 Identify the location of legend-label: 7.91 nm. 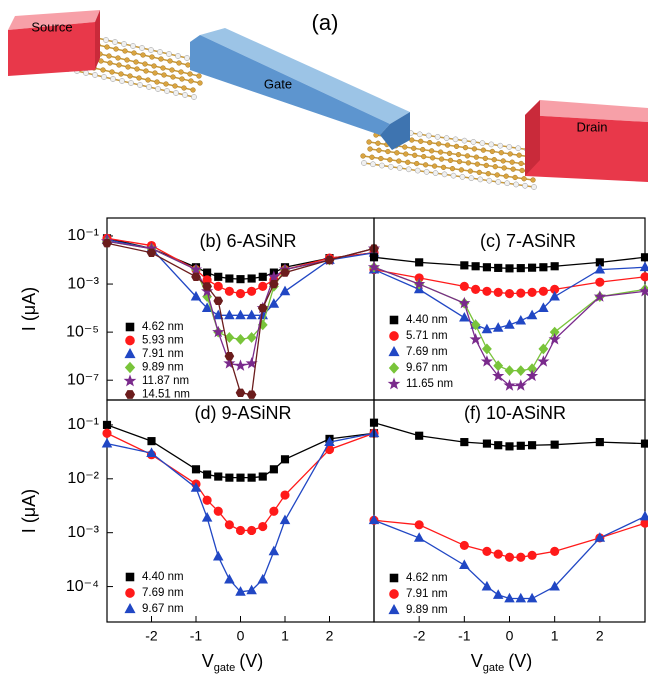
(427, 594).